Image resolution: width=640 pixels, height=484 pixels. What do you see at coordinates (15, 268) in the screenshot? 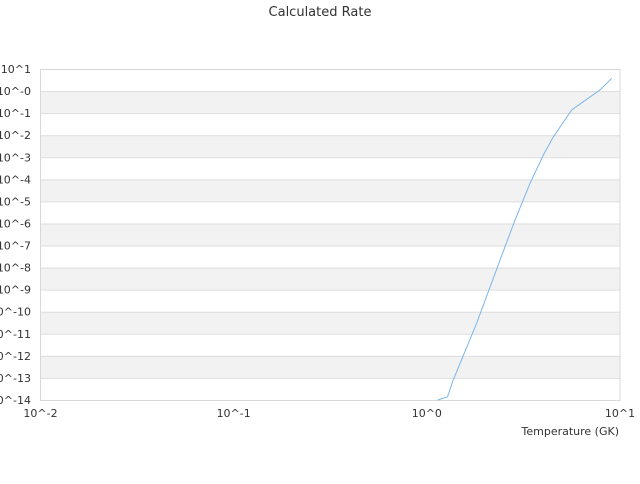
I see `y-tick-label: 10^-8` at bounding box center [15, 268].